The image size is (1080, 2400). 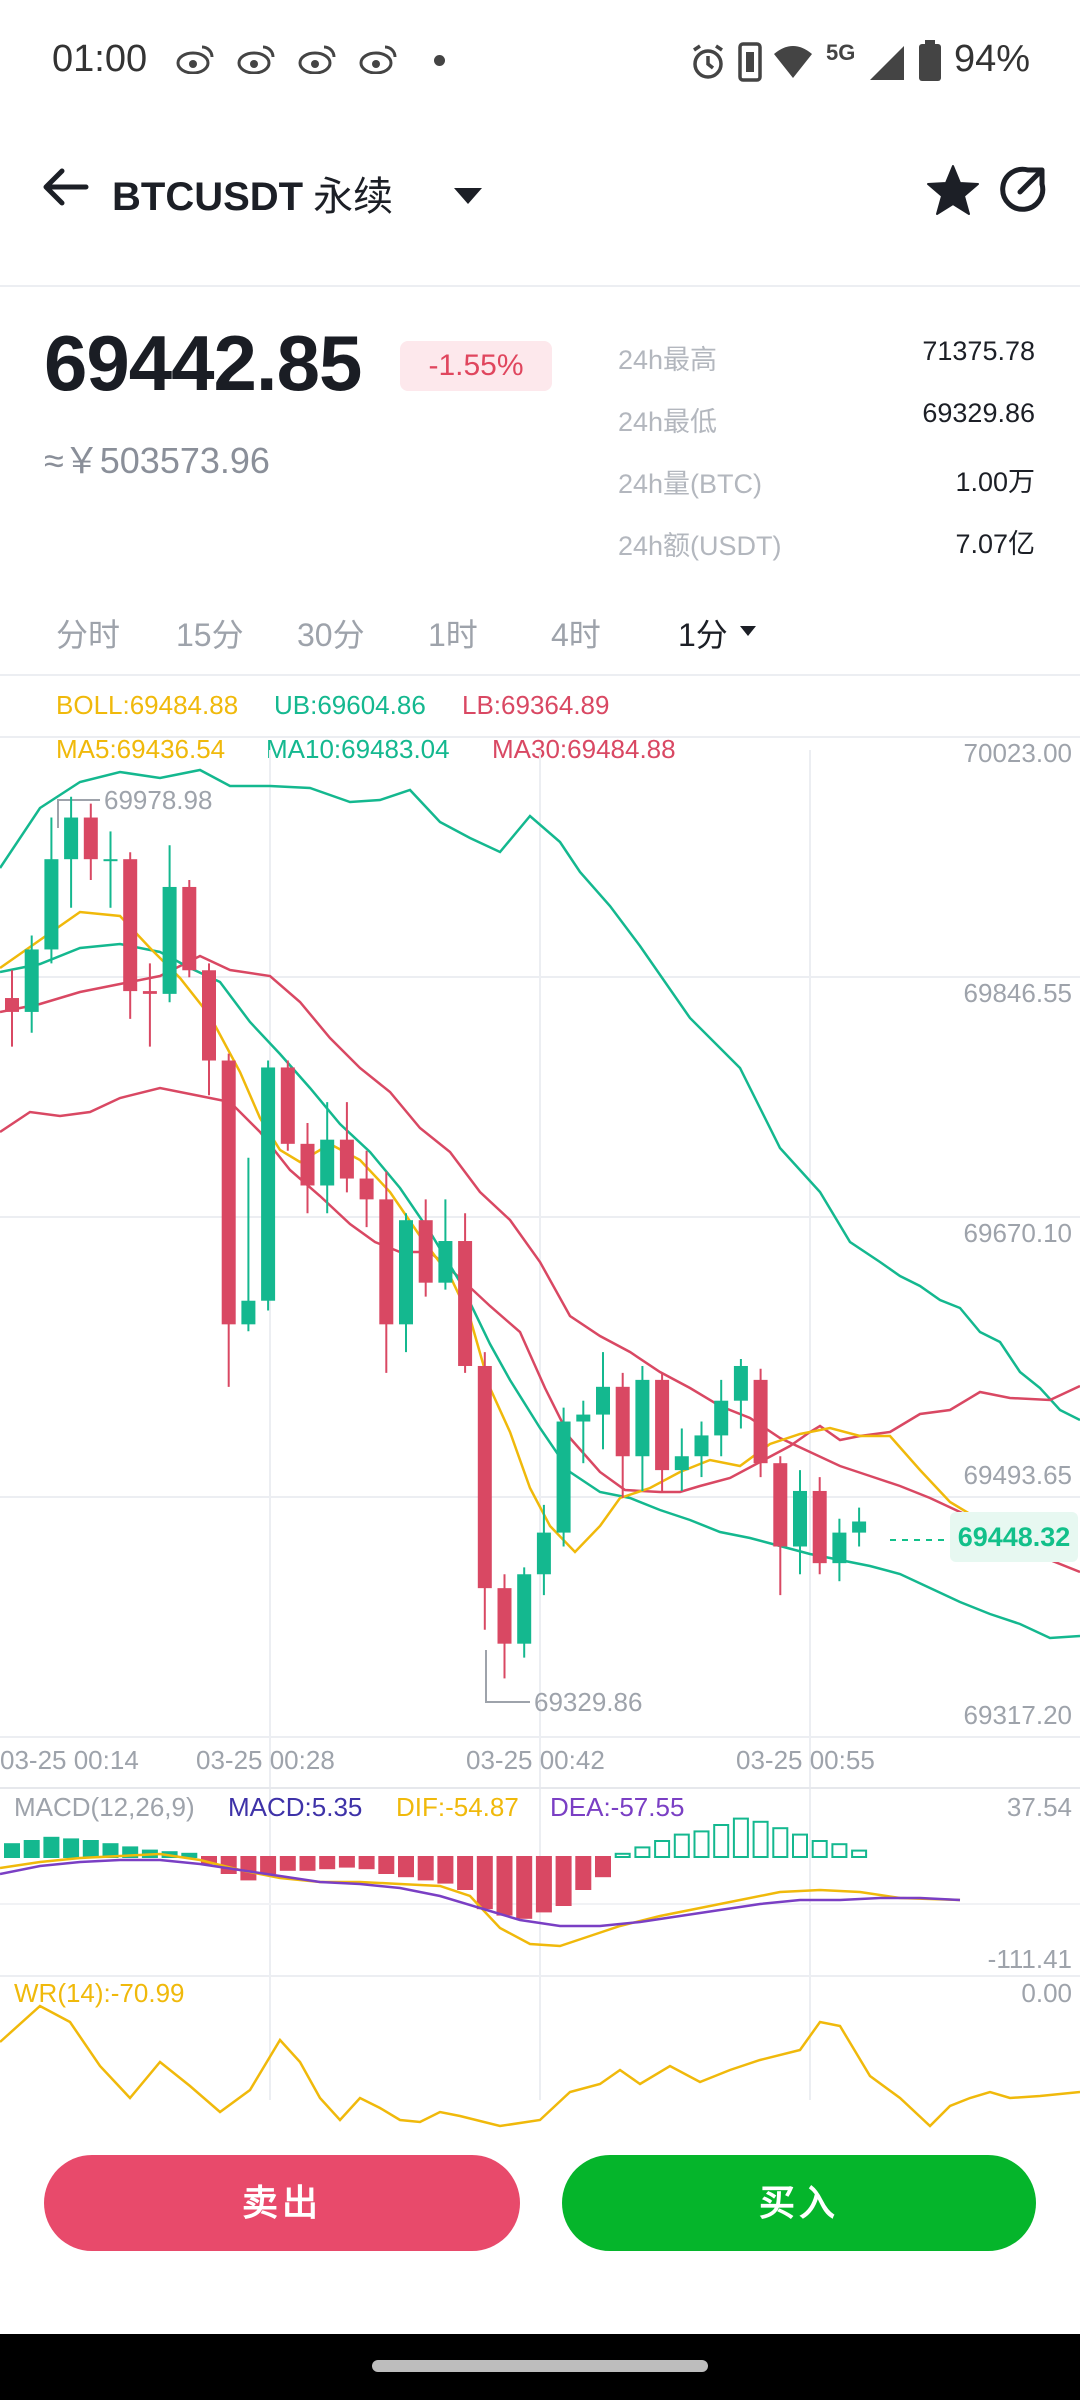 What do you see at coordinates (841, 52) in the screenshot?
I see `network-type: 5G` at bounding box center [841, 52].